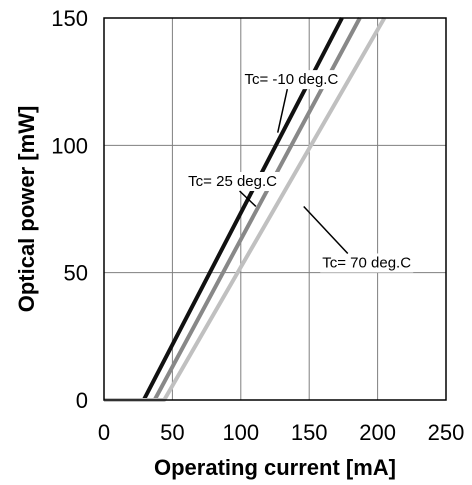 Image resolution: width=472 pixels, height=485 pixels. I want to click on annotation-label-1: Tc= -10 deg.C, so click(292, 79).